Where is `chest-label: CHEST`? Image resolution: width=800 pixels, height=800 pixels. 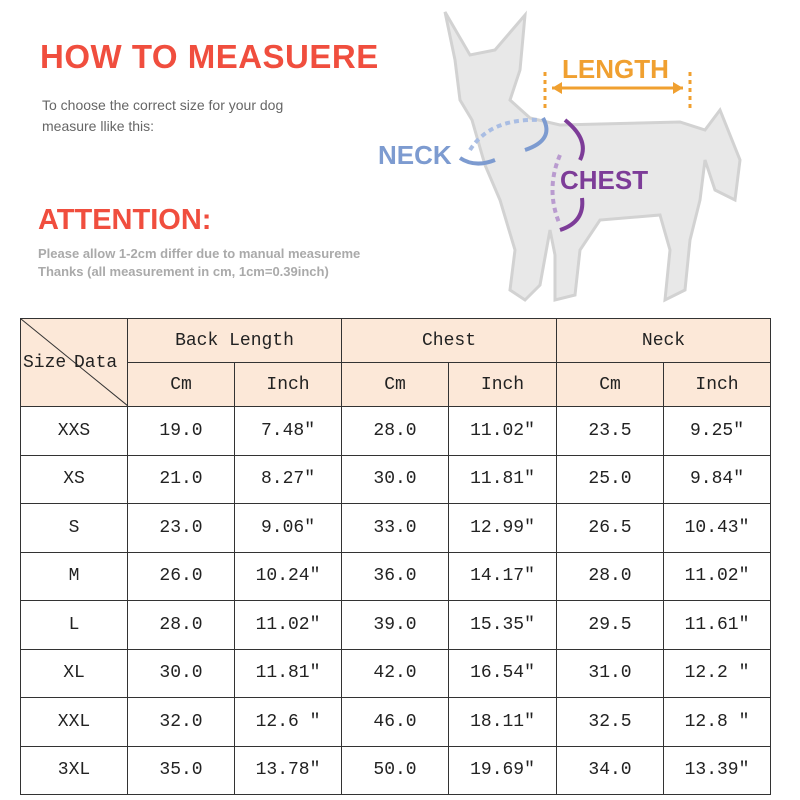 chest-label: CHEST is located at coordinates (604, 180).